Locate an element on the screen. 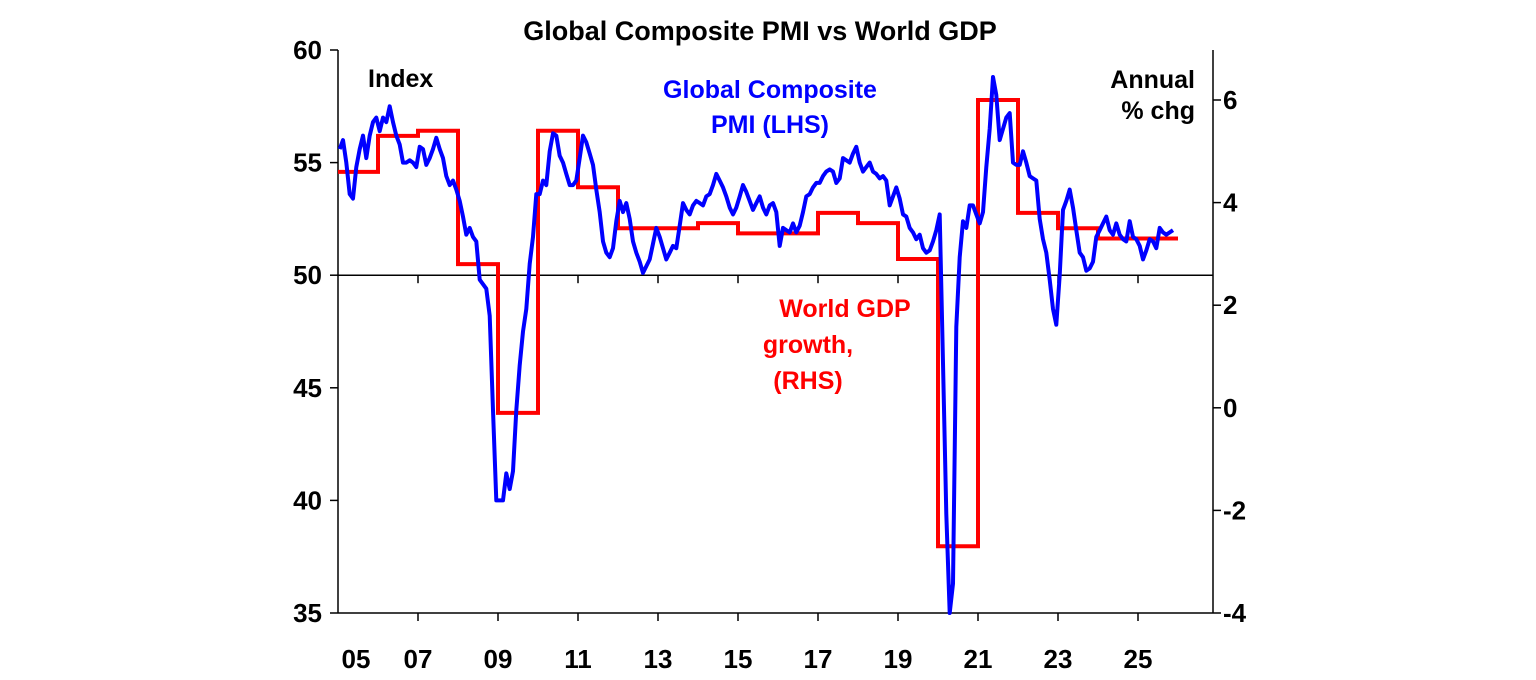  x-axis-tick-label: 09 is located at coordinates (498, 659).